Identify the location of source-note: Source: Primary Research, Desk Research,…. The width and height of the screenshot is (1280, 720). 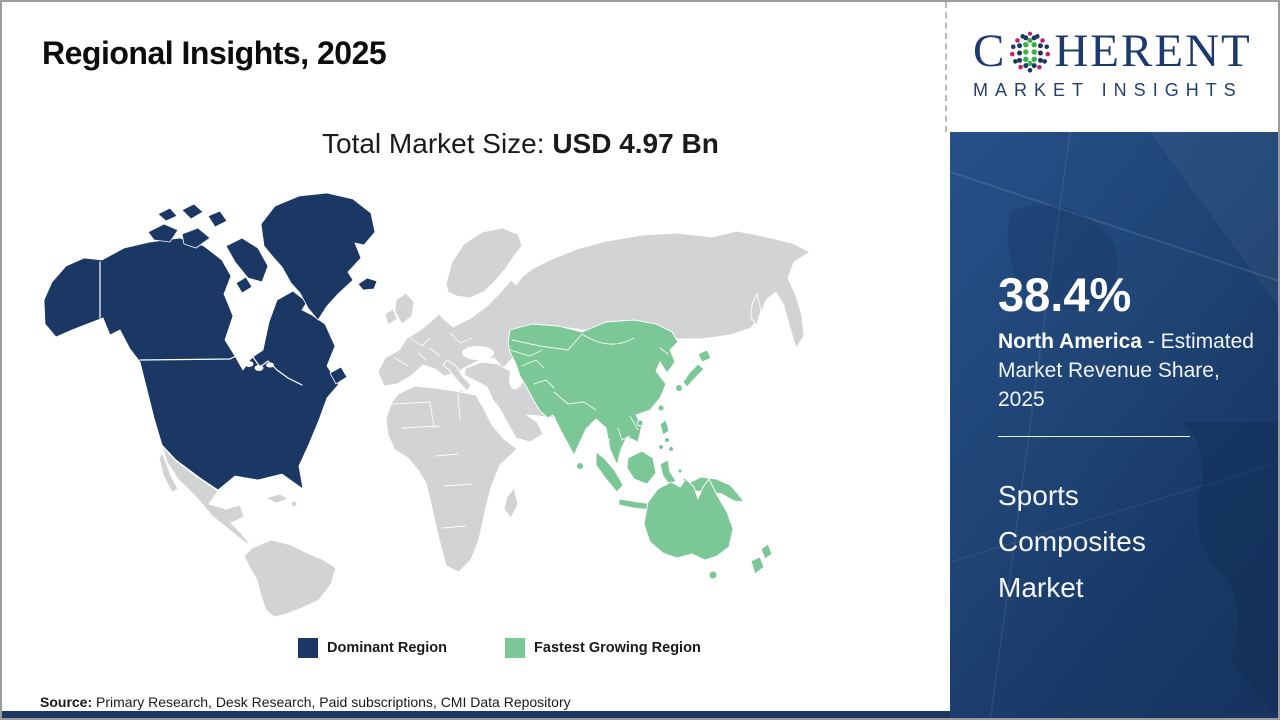
(305, 702).